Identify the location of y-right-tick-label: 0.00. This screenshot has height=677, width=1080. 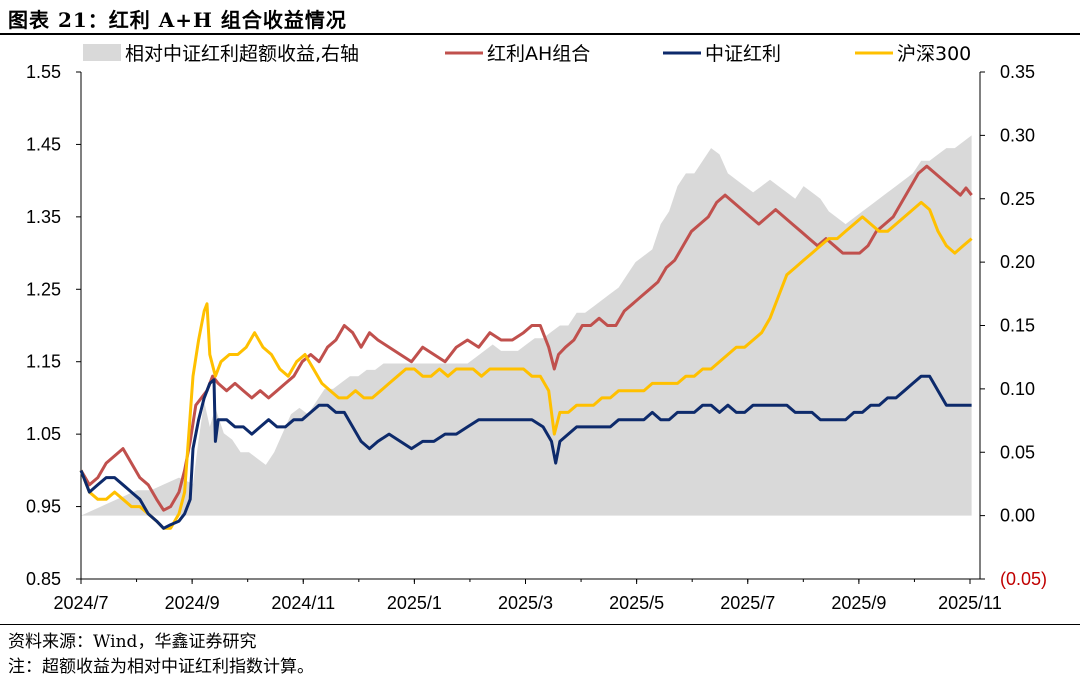
(1017, 516).